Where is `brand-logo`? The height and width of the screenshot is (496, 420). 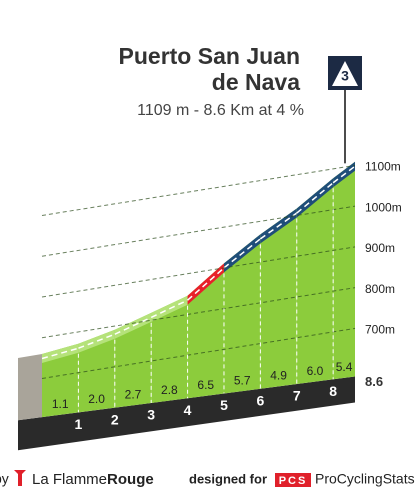
brand-logo is located at coordinates (20, 478).